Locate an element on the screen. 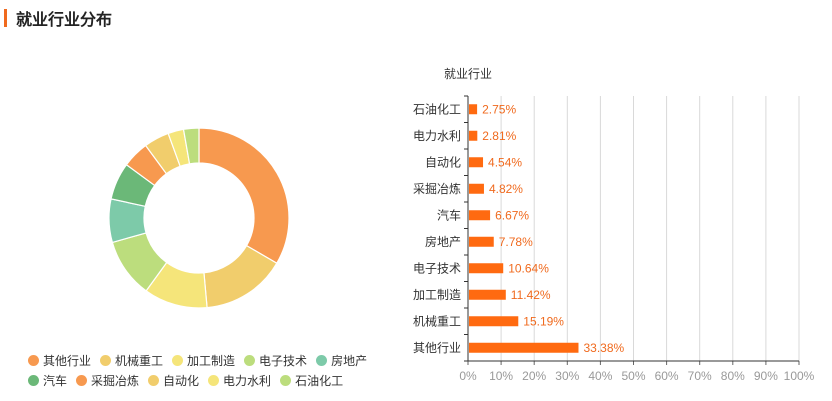 The width and height of the screenshot is (832, 401). x-tick-label: 0% is located at coordinates (468, 376).